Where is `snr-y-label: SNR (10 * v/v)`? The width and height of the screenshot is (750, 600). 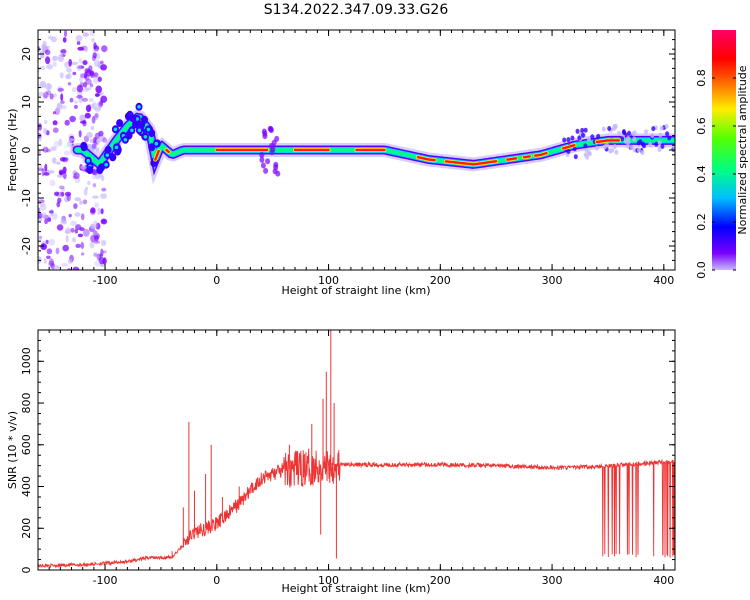 snr-y-label: SNR (10 * v/v) is located at coordinates (12, 450).